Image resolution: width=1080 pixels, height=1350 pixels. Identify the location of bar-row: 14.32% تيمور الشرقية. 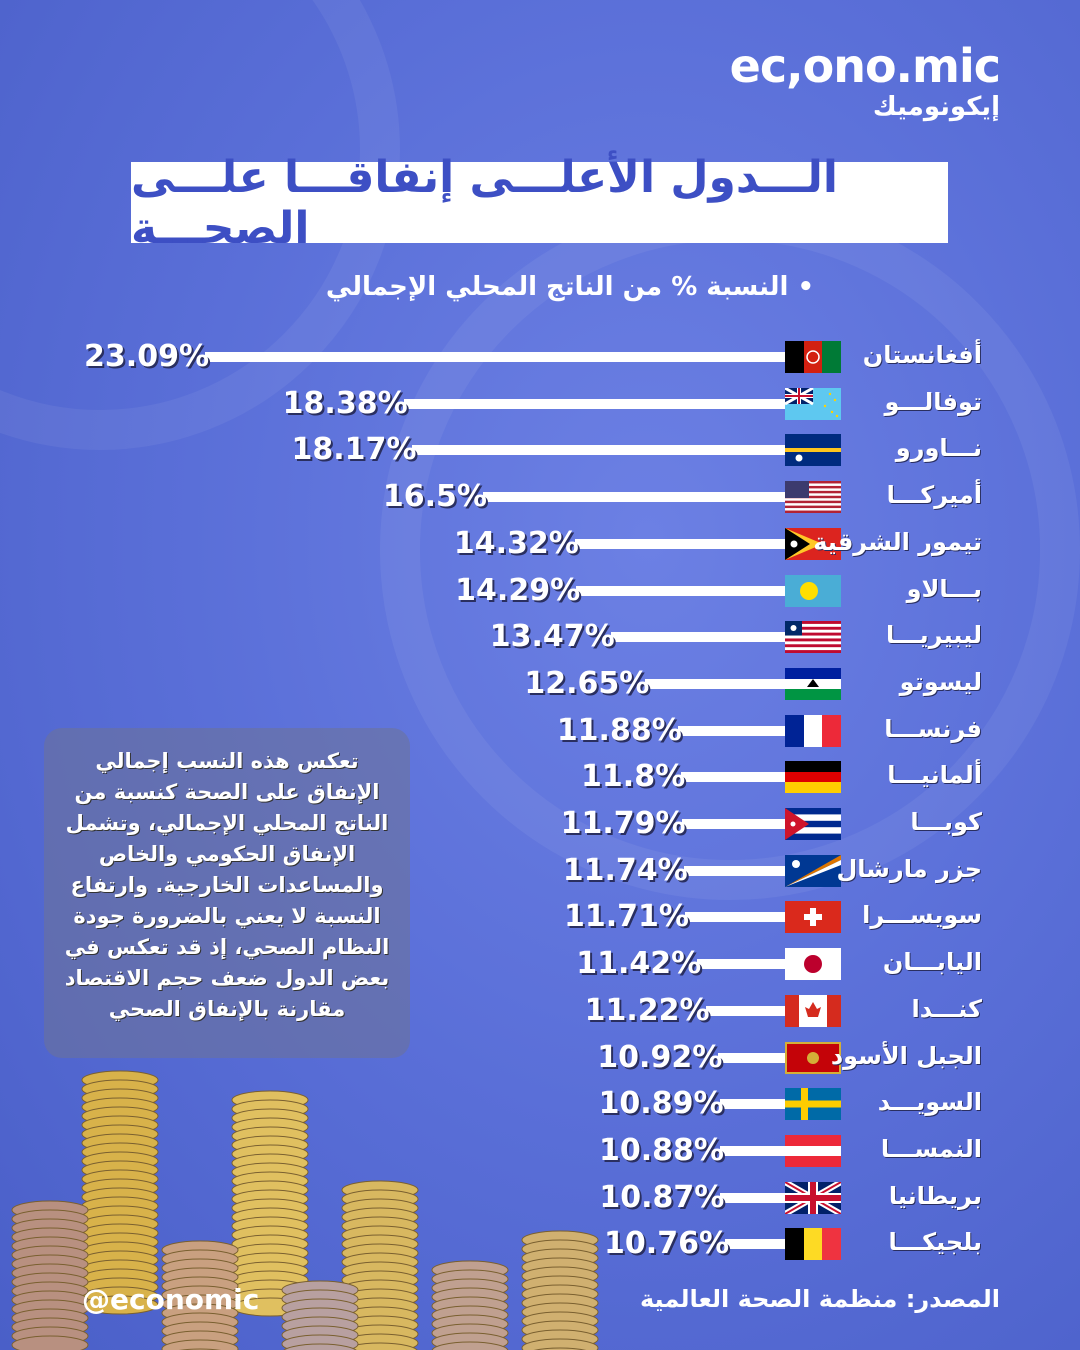
(540, 544).